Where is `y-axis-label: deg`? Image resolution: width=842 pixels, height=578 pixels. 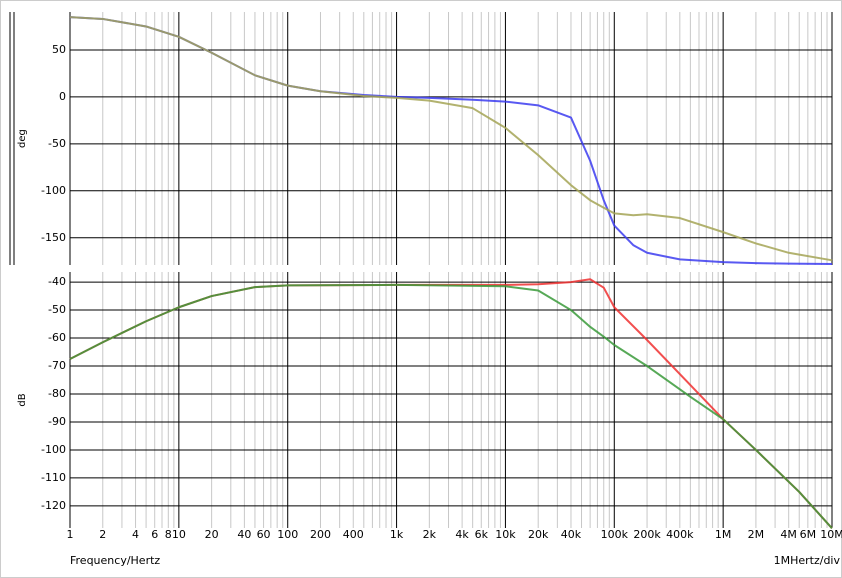 y-axis-label: deg is located at coordinates (22, 138).